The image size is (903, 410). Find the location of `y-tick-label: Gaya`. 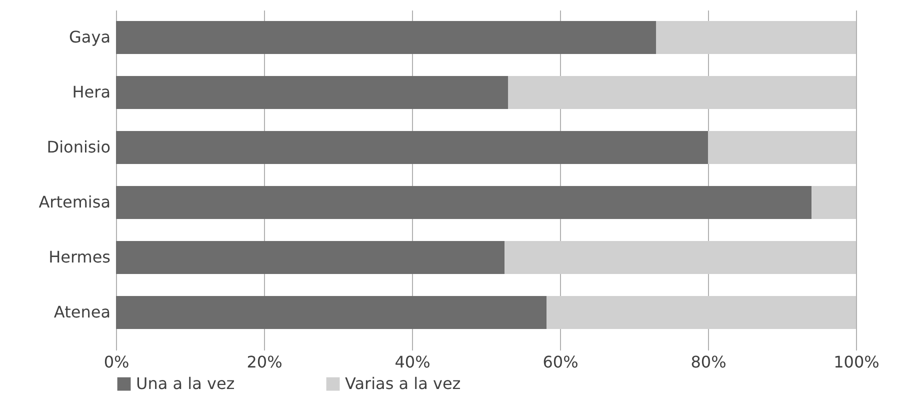

y-tick-label: Gaya is located at coordinates (89, 37).